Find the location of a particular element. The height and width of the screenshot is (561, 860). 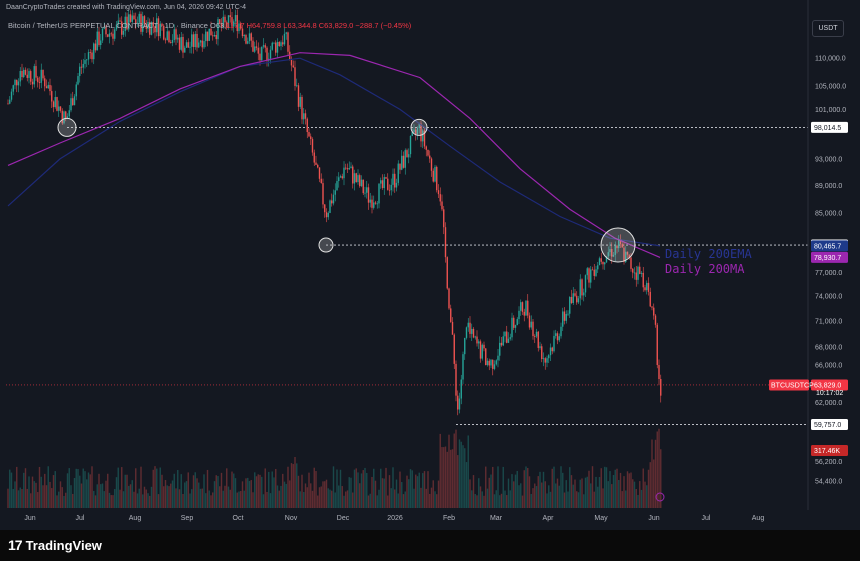

time-axis-bg is located at coordinates (404, 520).